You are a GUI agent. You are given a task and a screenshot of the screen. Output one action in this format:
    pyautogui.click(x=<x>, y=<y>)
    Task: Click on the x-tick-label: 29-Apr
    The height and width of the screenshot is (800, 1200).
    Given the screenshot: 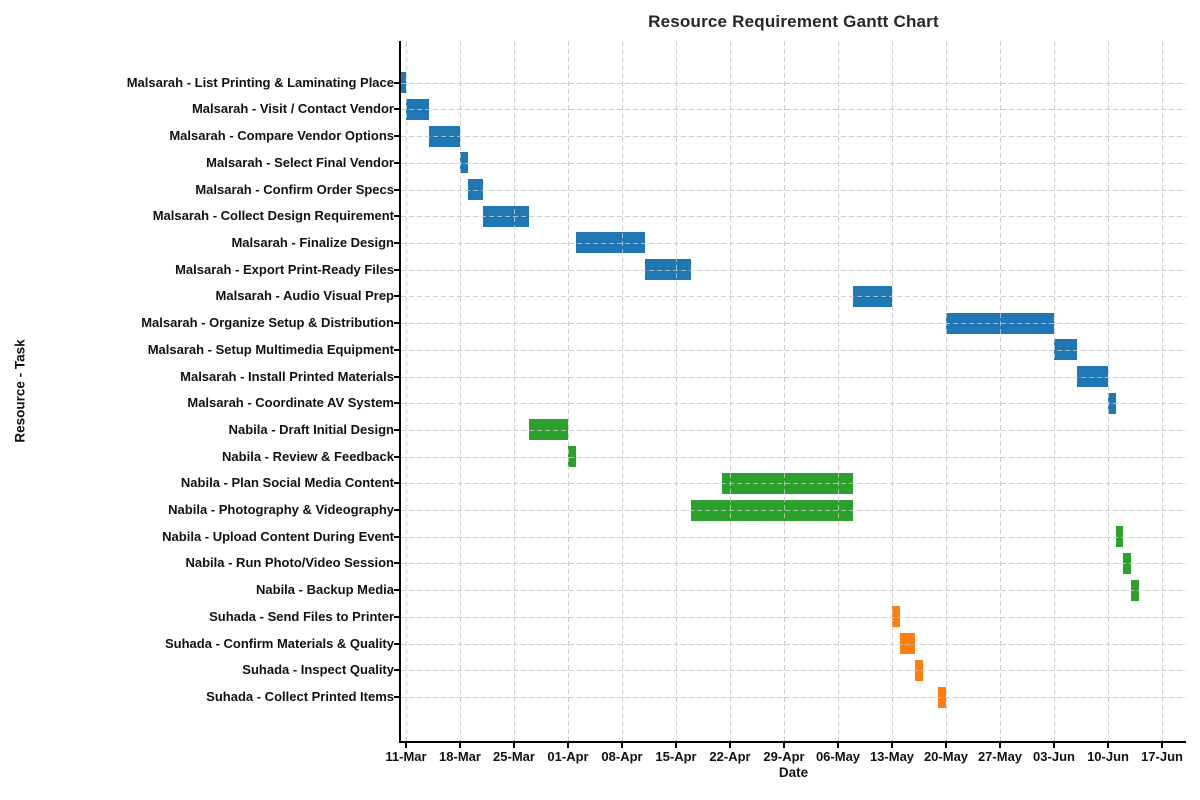 What is the action you would take?
    pyautogui.click(x=784, y=756)
    